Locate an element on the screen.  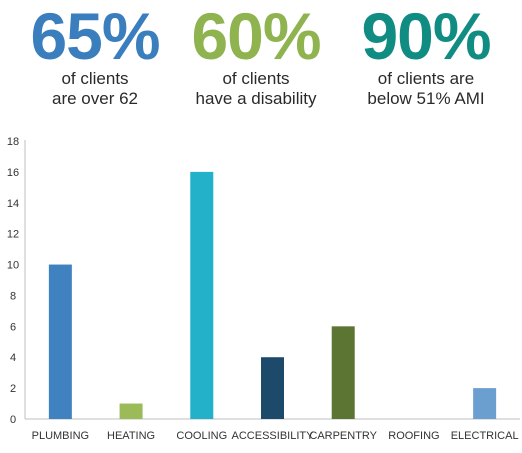
y-tick-label: 4 is located at coordinates (13, 358).